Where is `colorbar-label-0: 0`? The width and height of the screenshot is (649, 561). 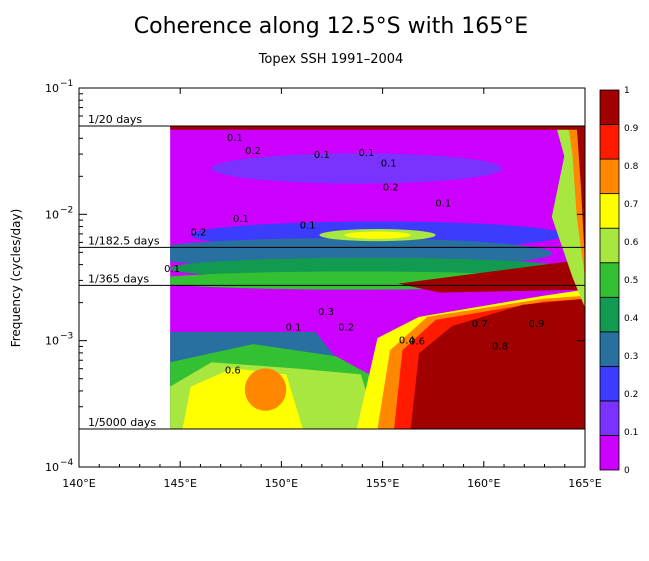 colorbar-label-0: 0 is located at coordinates (627, 471).